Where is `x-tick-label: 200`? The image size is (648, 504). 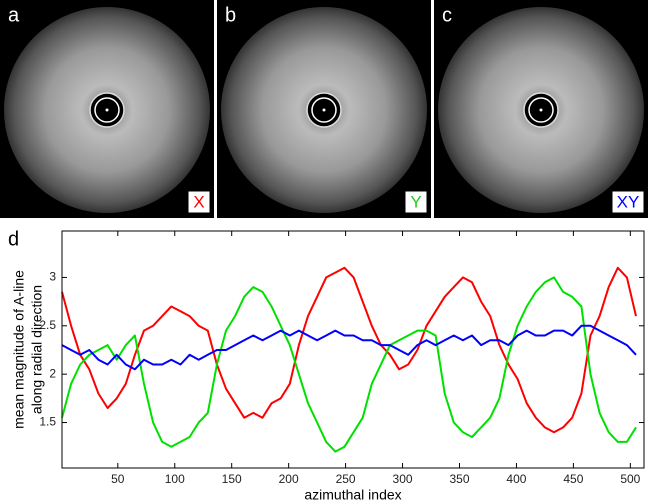
x-tick-label: 200 is located at coordinates (289, 479).